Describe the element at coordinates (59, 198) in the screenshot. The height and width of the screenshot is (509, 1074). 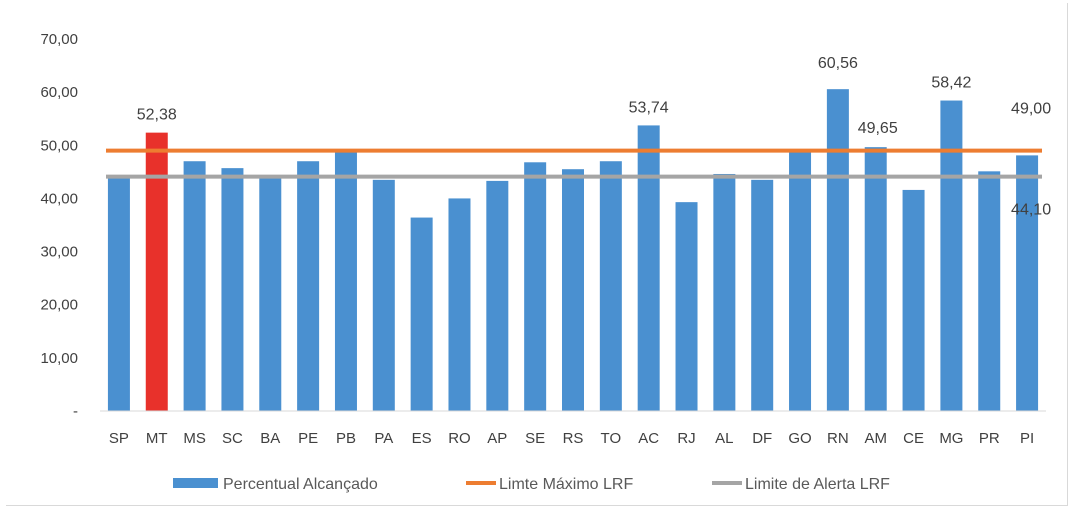
I see `y-tick-label: 40,00` at that location.